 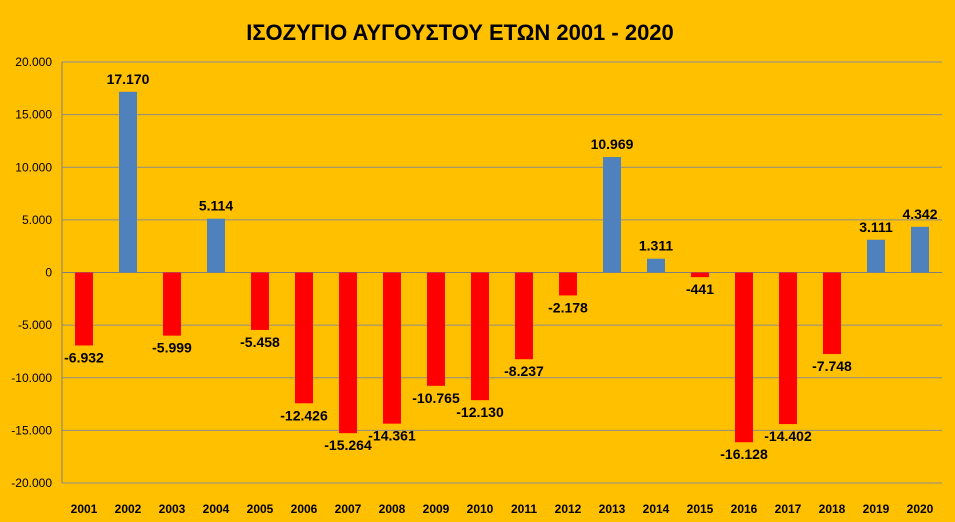 I want to click on x-tick-label: 2006, so click(x=304, y=509).